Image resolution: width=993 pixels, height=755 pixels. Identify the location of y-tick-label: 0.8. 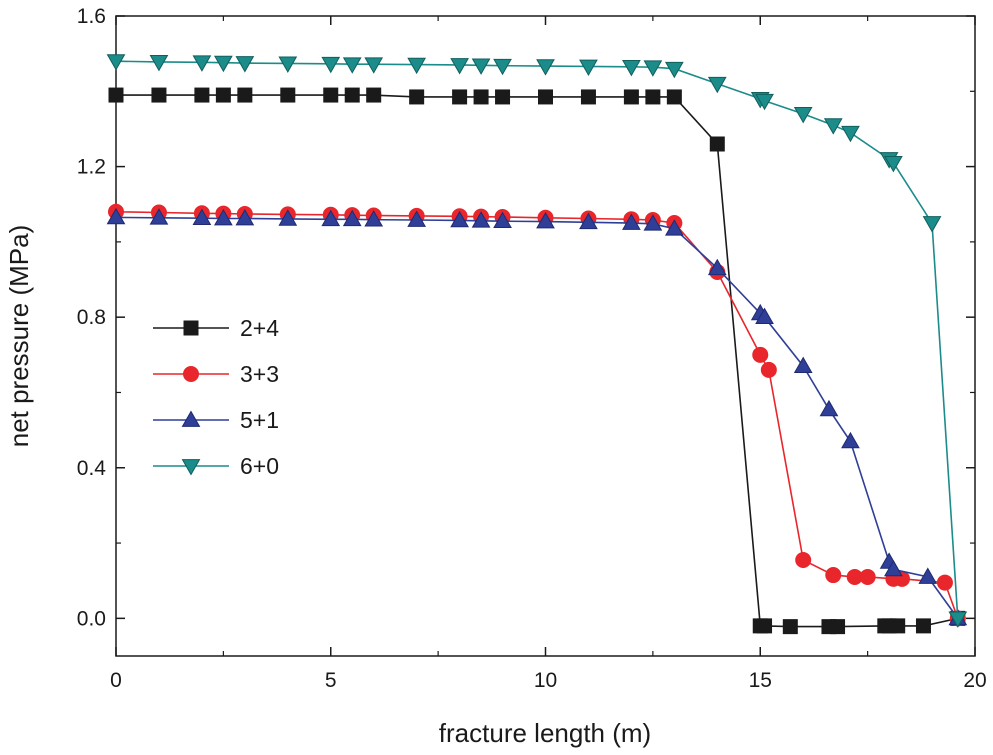
(91, 317).